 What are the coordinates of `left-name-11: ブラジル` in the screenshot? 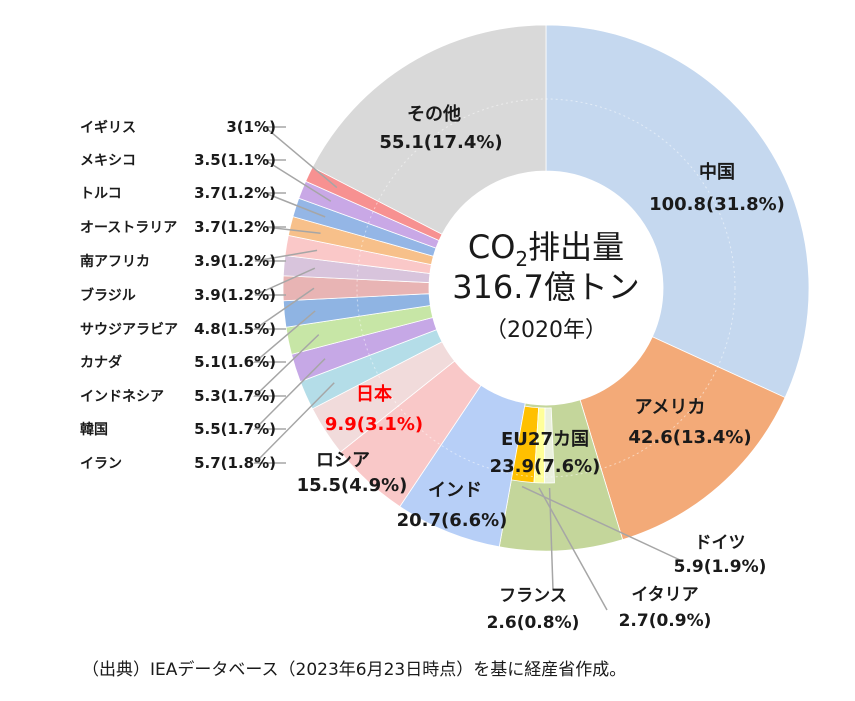 It's located at (108, 295).